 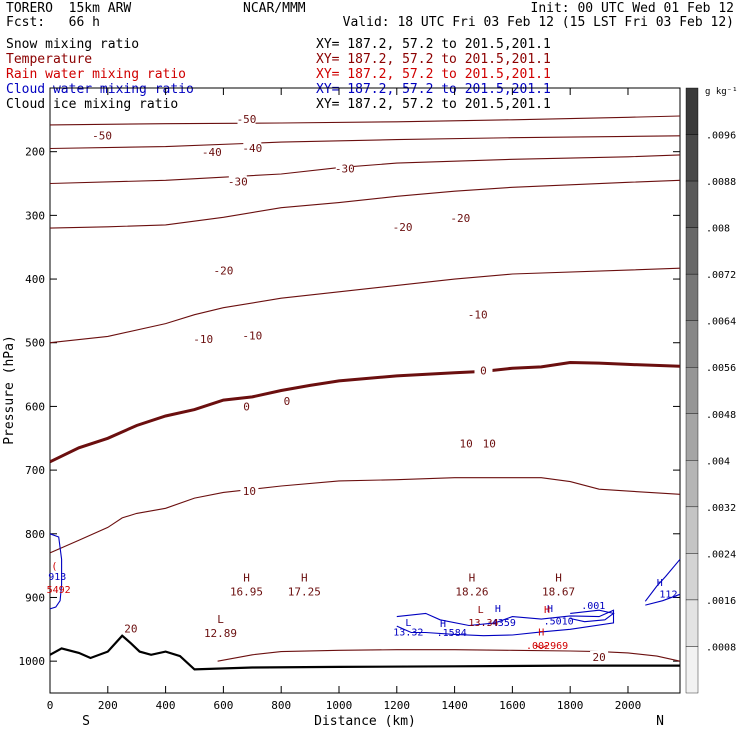 I want to click on y-tick-label: 200, so click(x=35, y=152).